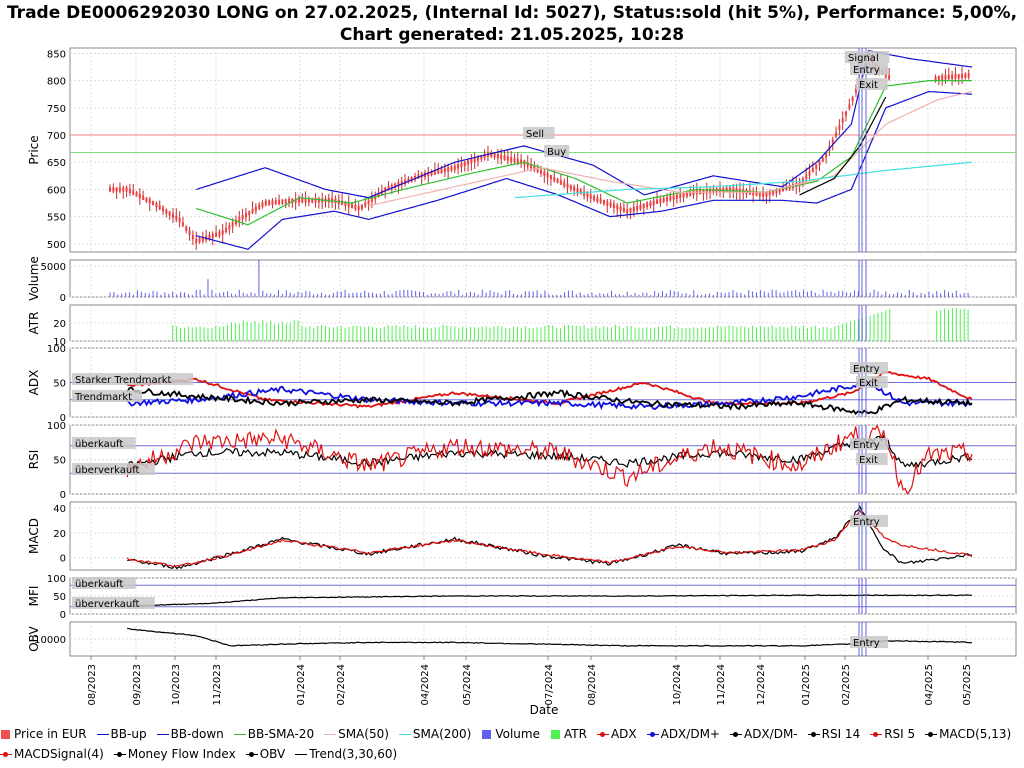  I want to click on legend-label: ADX, so click(623, 734).